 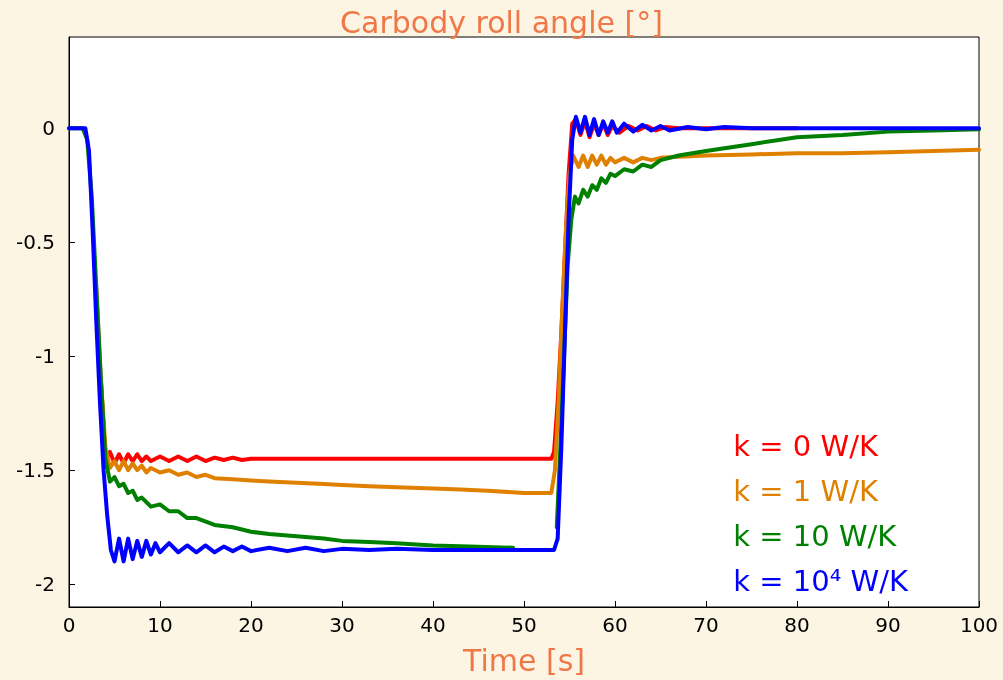 What do you see at coordinates (501, 22) in the screenshot?
I see `chart-title: Carbody roll angle [°]` at bounding box center [501, 22].